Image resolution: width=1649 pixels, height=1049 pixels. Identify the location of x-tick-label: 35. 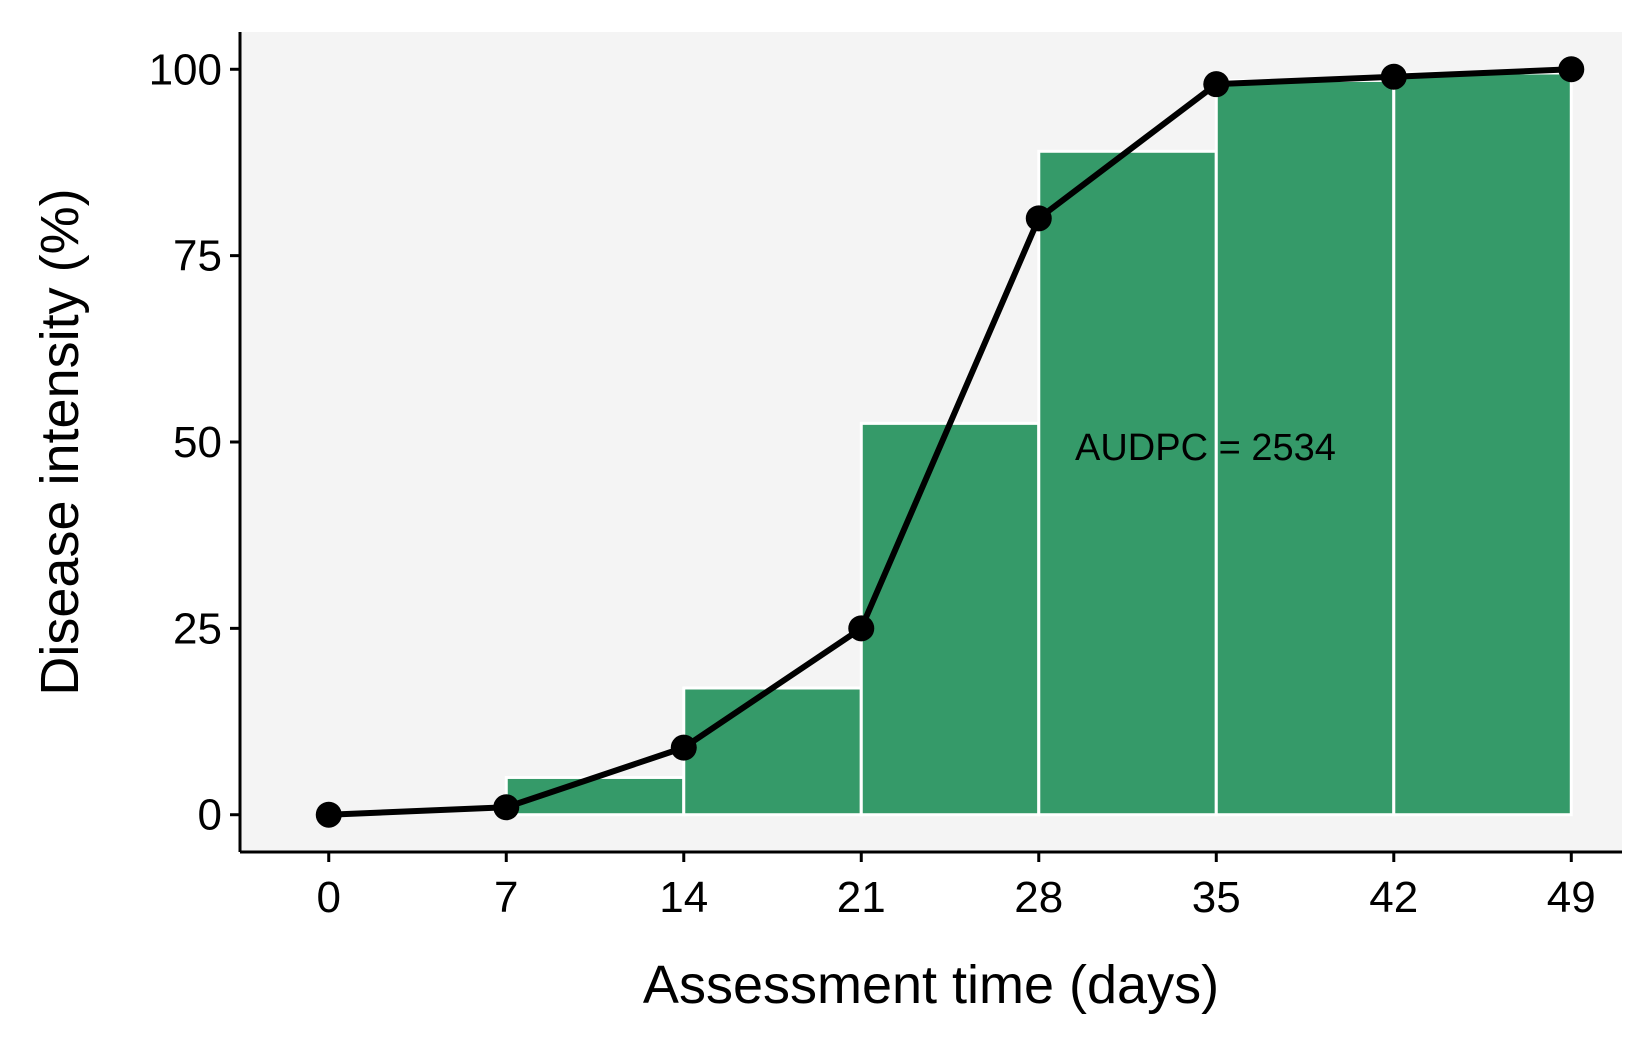
(1216, 897).